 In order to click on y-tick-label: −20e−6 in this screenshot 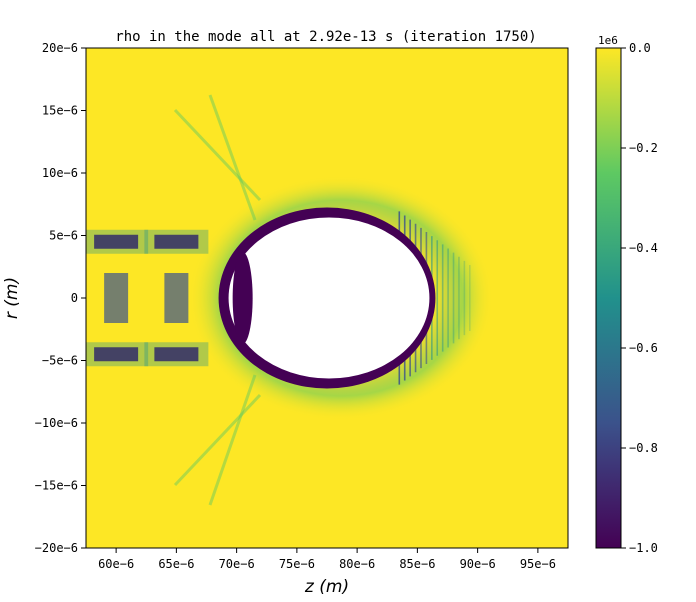, I will do `click(56, 548)`.